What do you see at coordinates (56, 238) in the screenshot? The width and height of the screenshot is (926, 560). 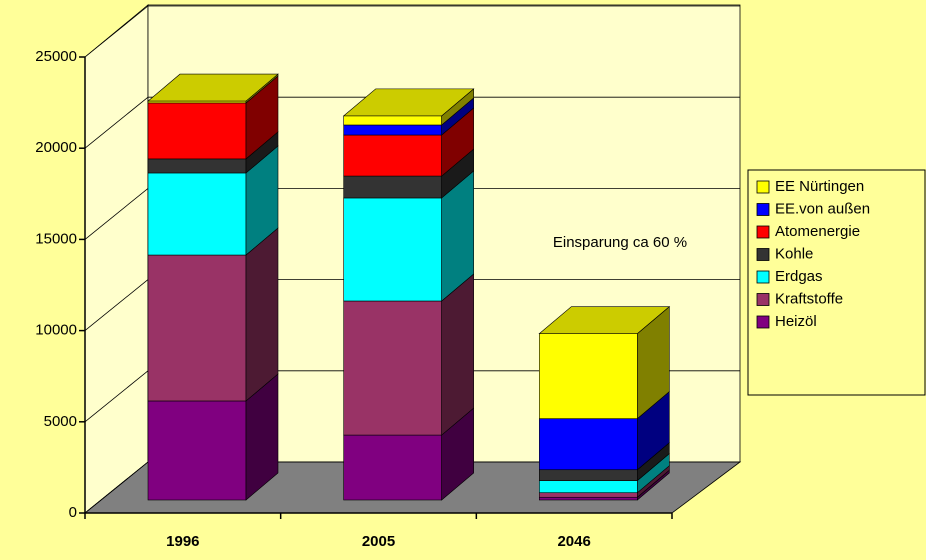 I see `y-tick-label: 15000` at bounding box center [56, 238].